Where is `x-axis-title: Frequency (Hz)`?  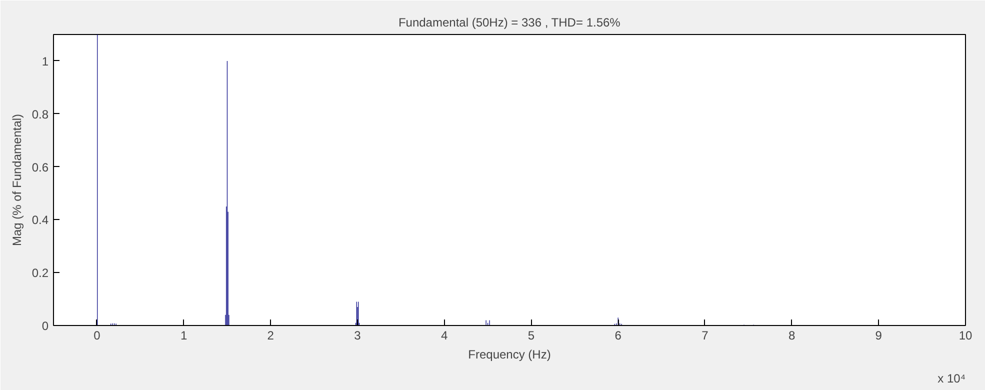
x-axis-title: Frequency (Hz) is located at coordinates (509, 355).